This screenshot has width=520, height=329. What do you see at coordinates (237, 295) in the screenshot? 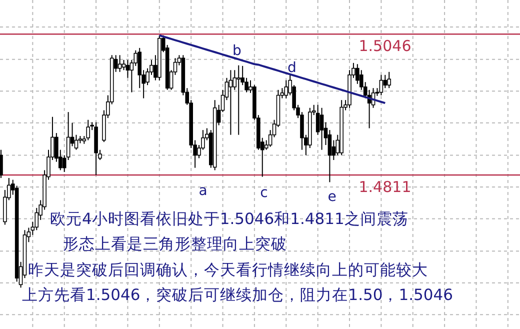
I see `annotation: 上方先看1.5046，突破后可继续加仓，阻力在1.50，1.5046` at bounding box center [237, 295].